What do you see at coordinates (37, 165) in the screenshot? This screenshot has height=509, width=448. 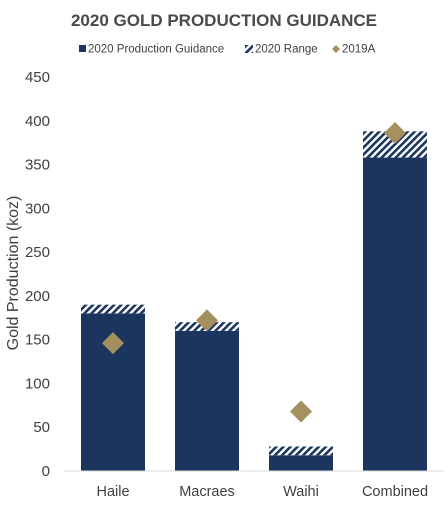 I see `y-tick-label: 350` at bounding box center [37, 165].